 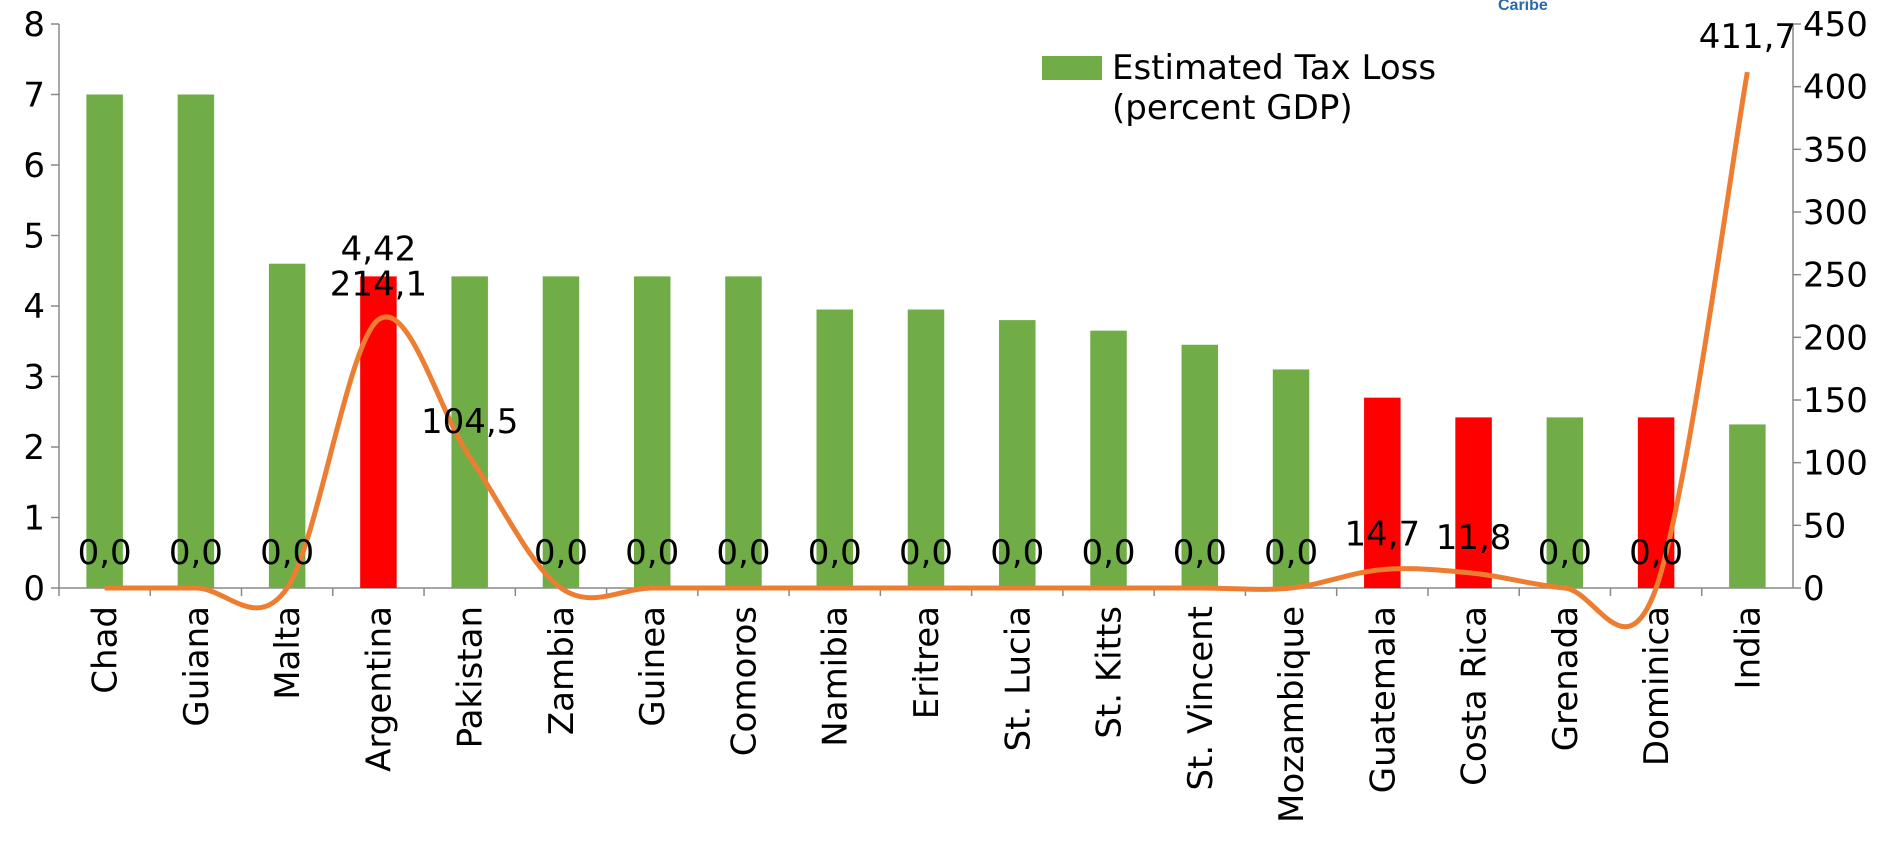 I want to click on x-tick-label: Malta, so click(x=288, y=653).